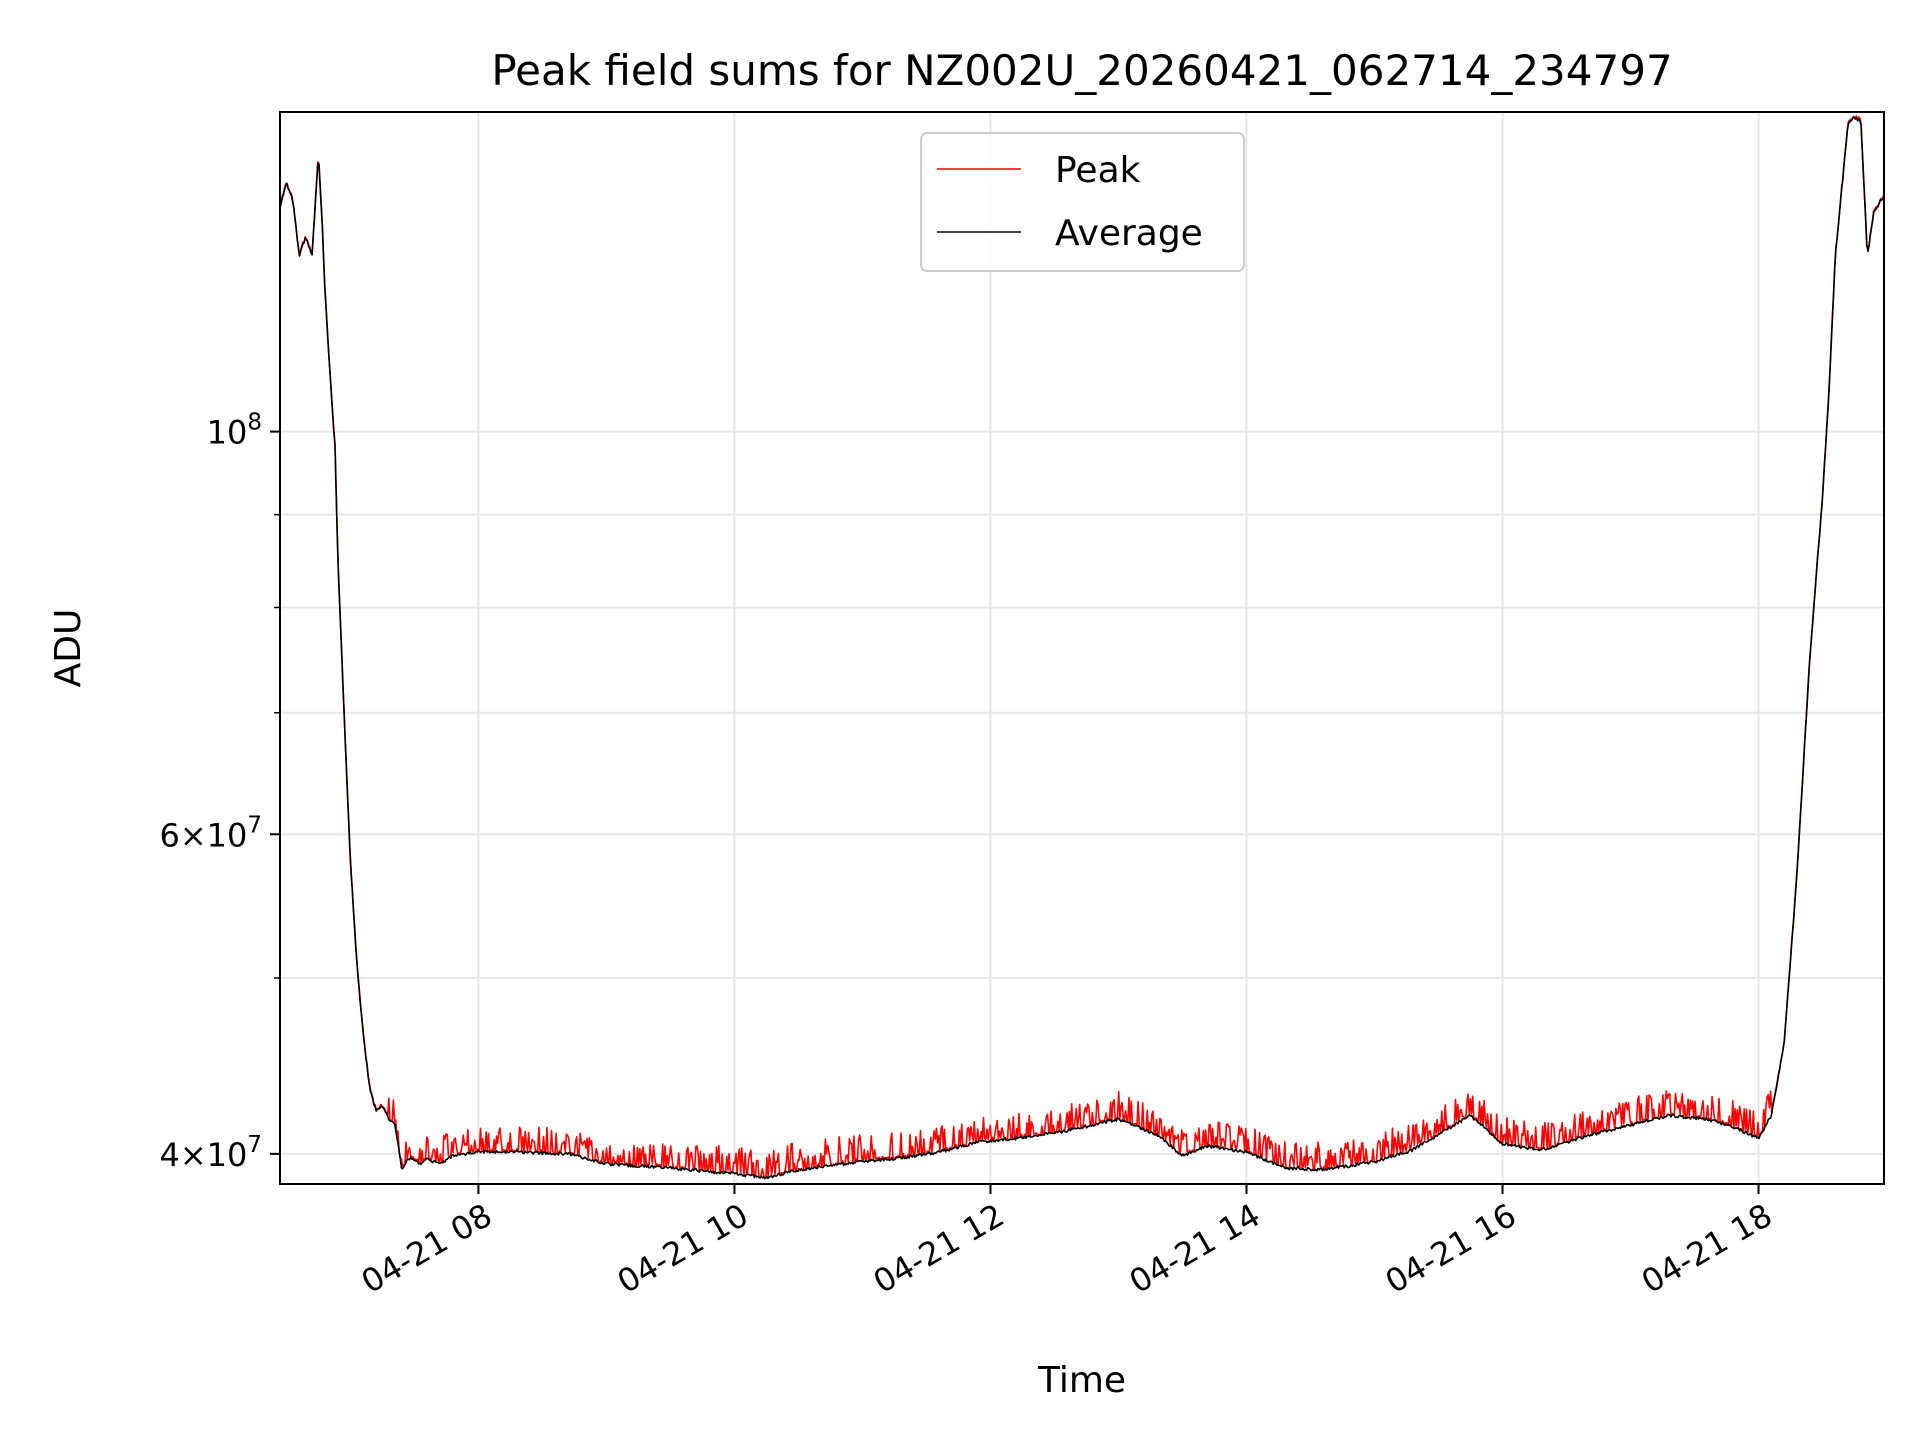 The image size is (1920, 1440). I want to click on y-axis-ticks: 108 6×107 4×107, so click(219, 792).